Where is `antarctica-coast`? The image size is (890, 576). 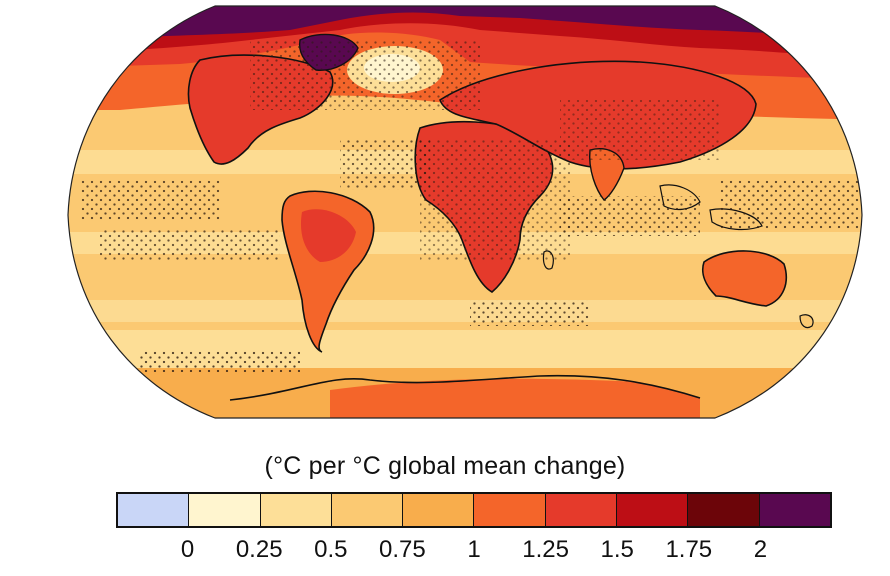 antarctica-coast is located at coordinates (465, 387).